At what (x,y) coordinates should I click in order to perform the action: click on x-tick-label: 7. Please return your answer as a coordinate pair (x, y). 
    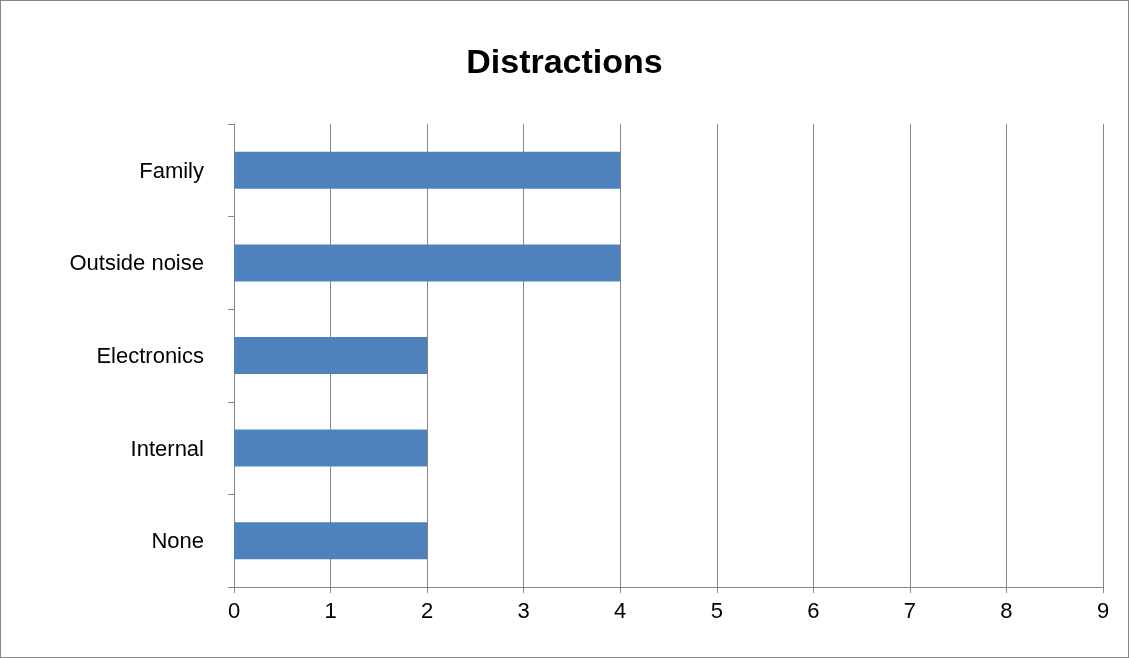
    Looking at the image, I should click on (910, 610).